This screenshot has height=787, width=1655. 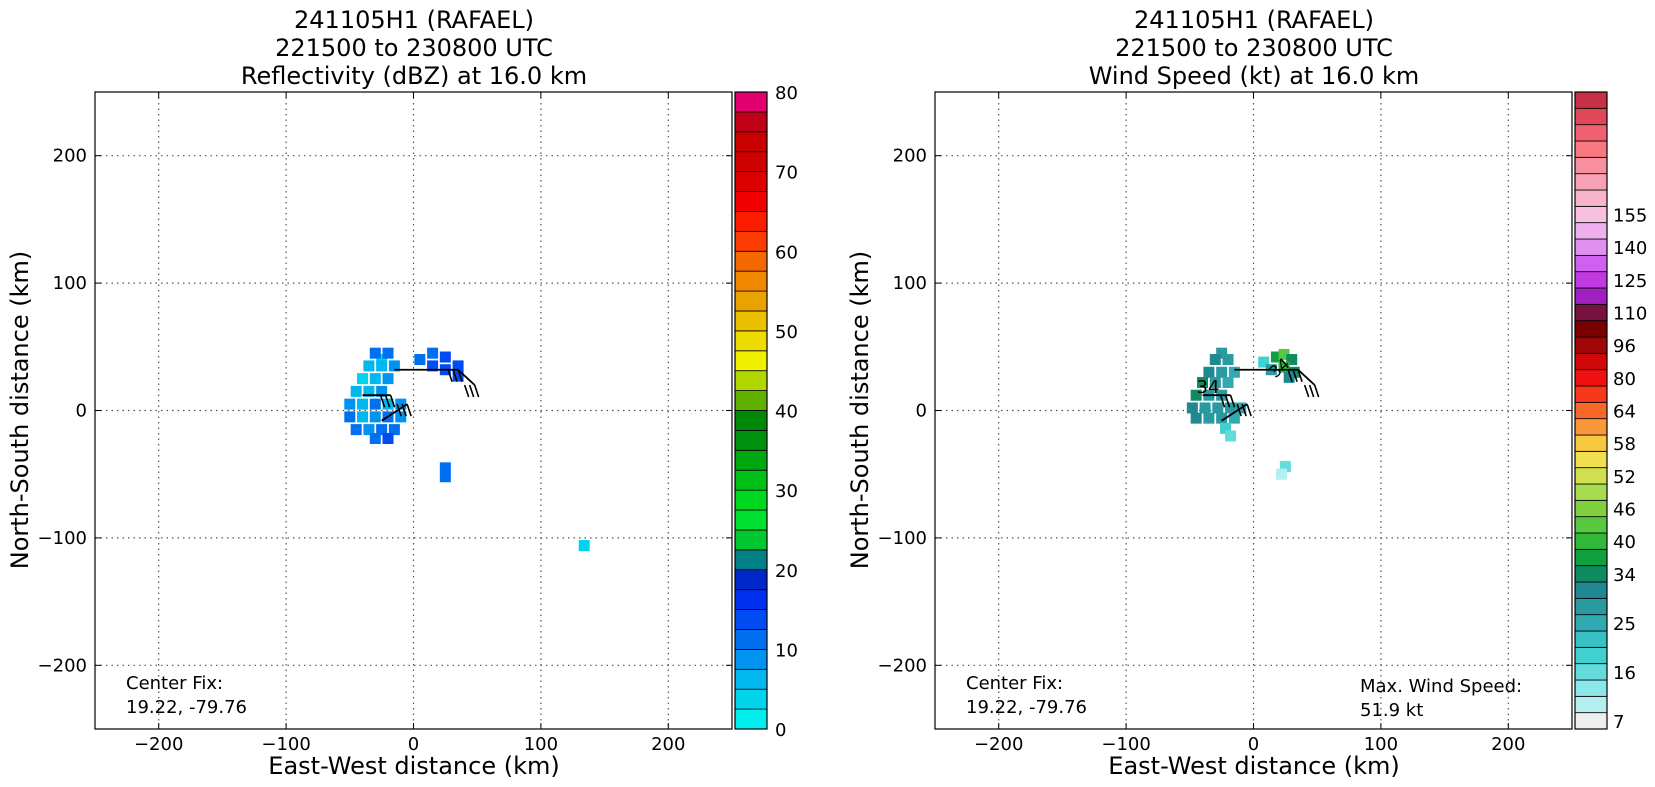 I want to click on x-tick-label: −100, so click(x=285, y=744).